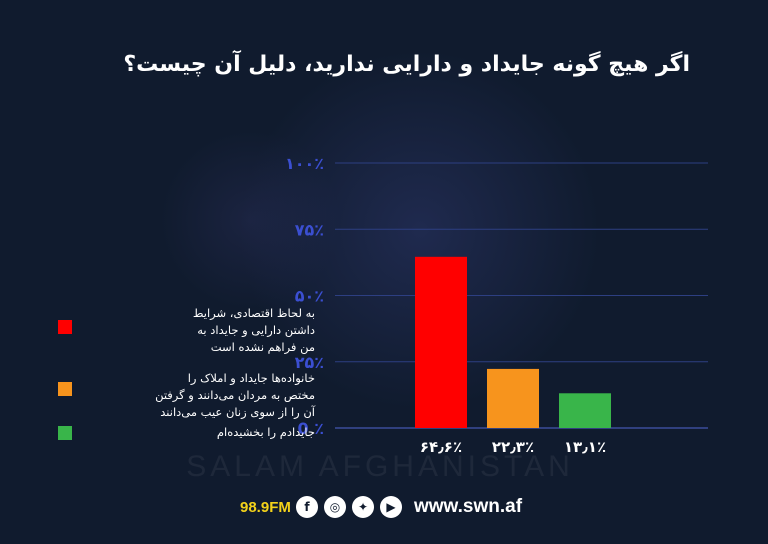 This screenshot has width=768, height=544. Describe the element at coordinates (235, 395) in the screenshot. I see `legend-line: مختص به مردان می‌دانند و گرفتن` at that location.